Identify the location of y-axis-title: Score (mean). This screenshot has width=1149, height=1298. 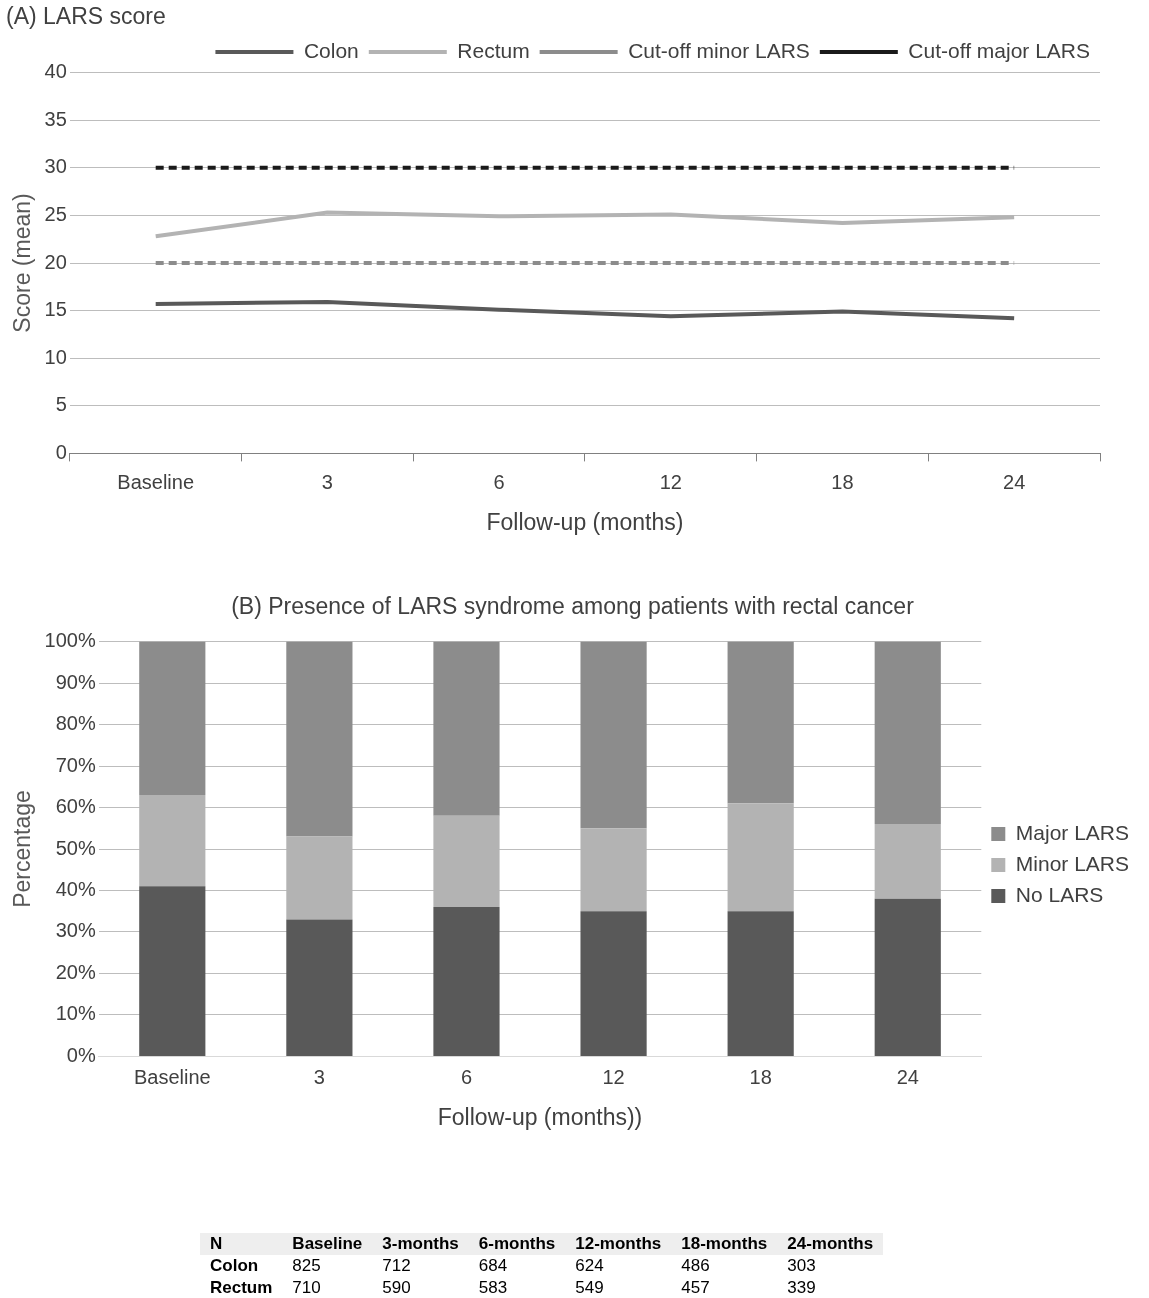
(22, 263).